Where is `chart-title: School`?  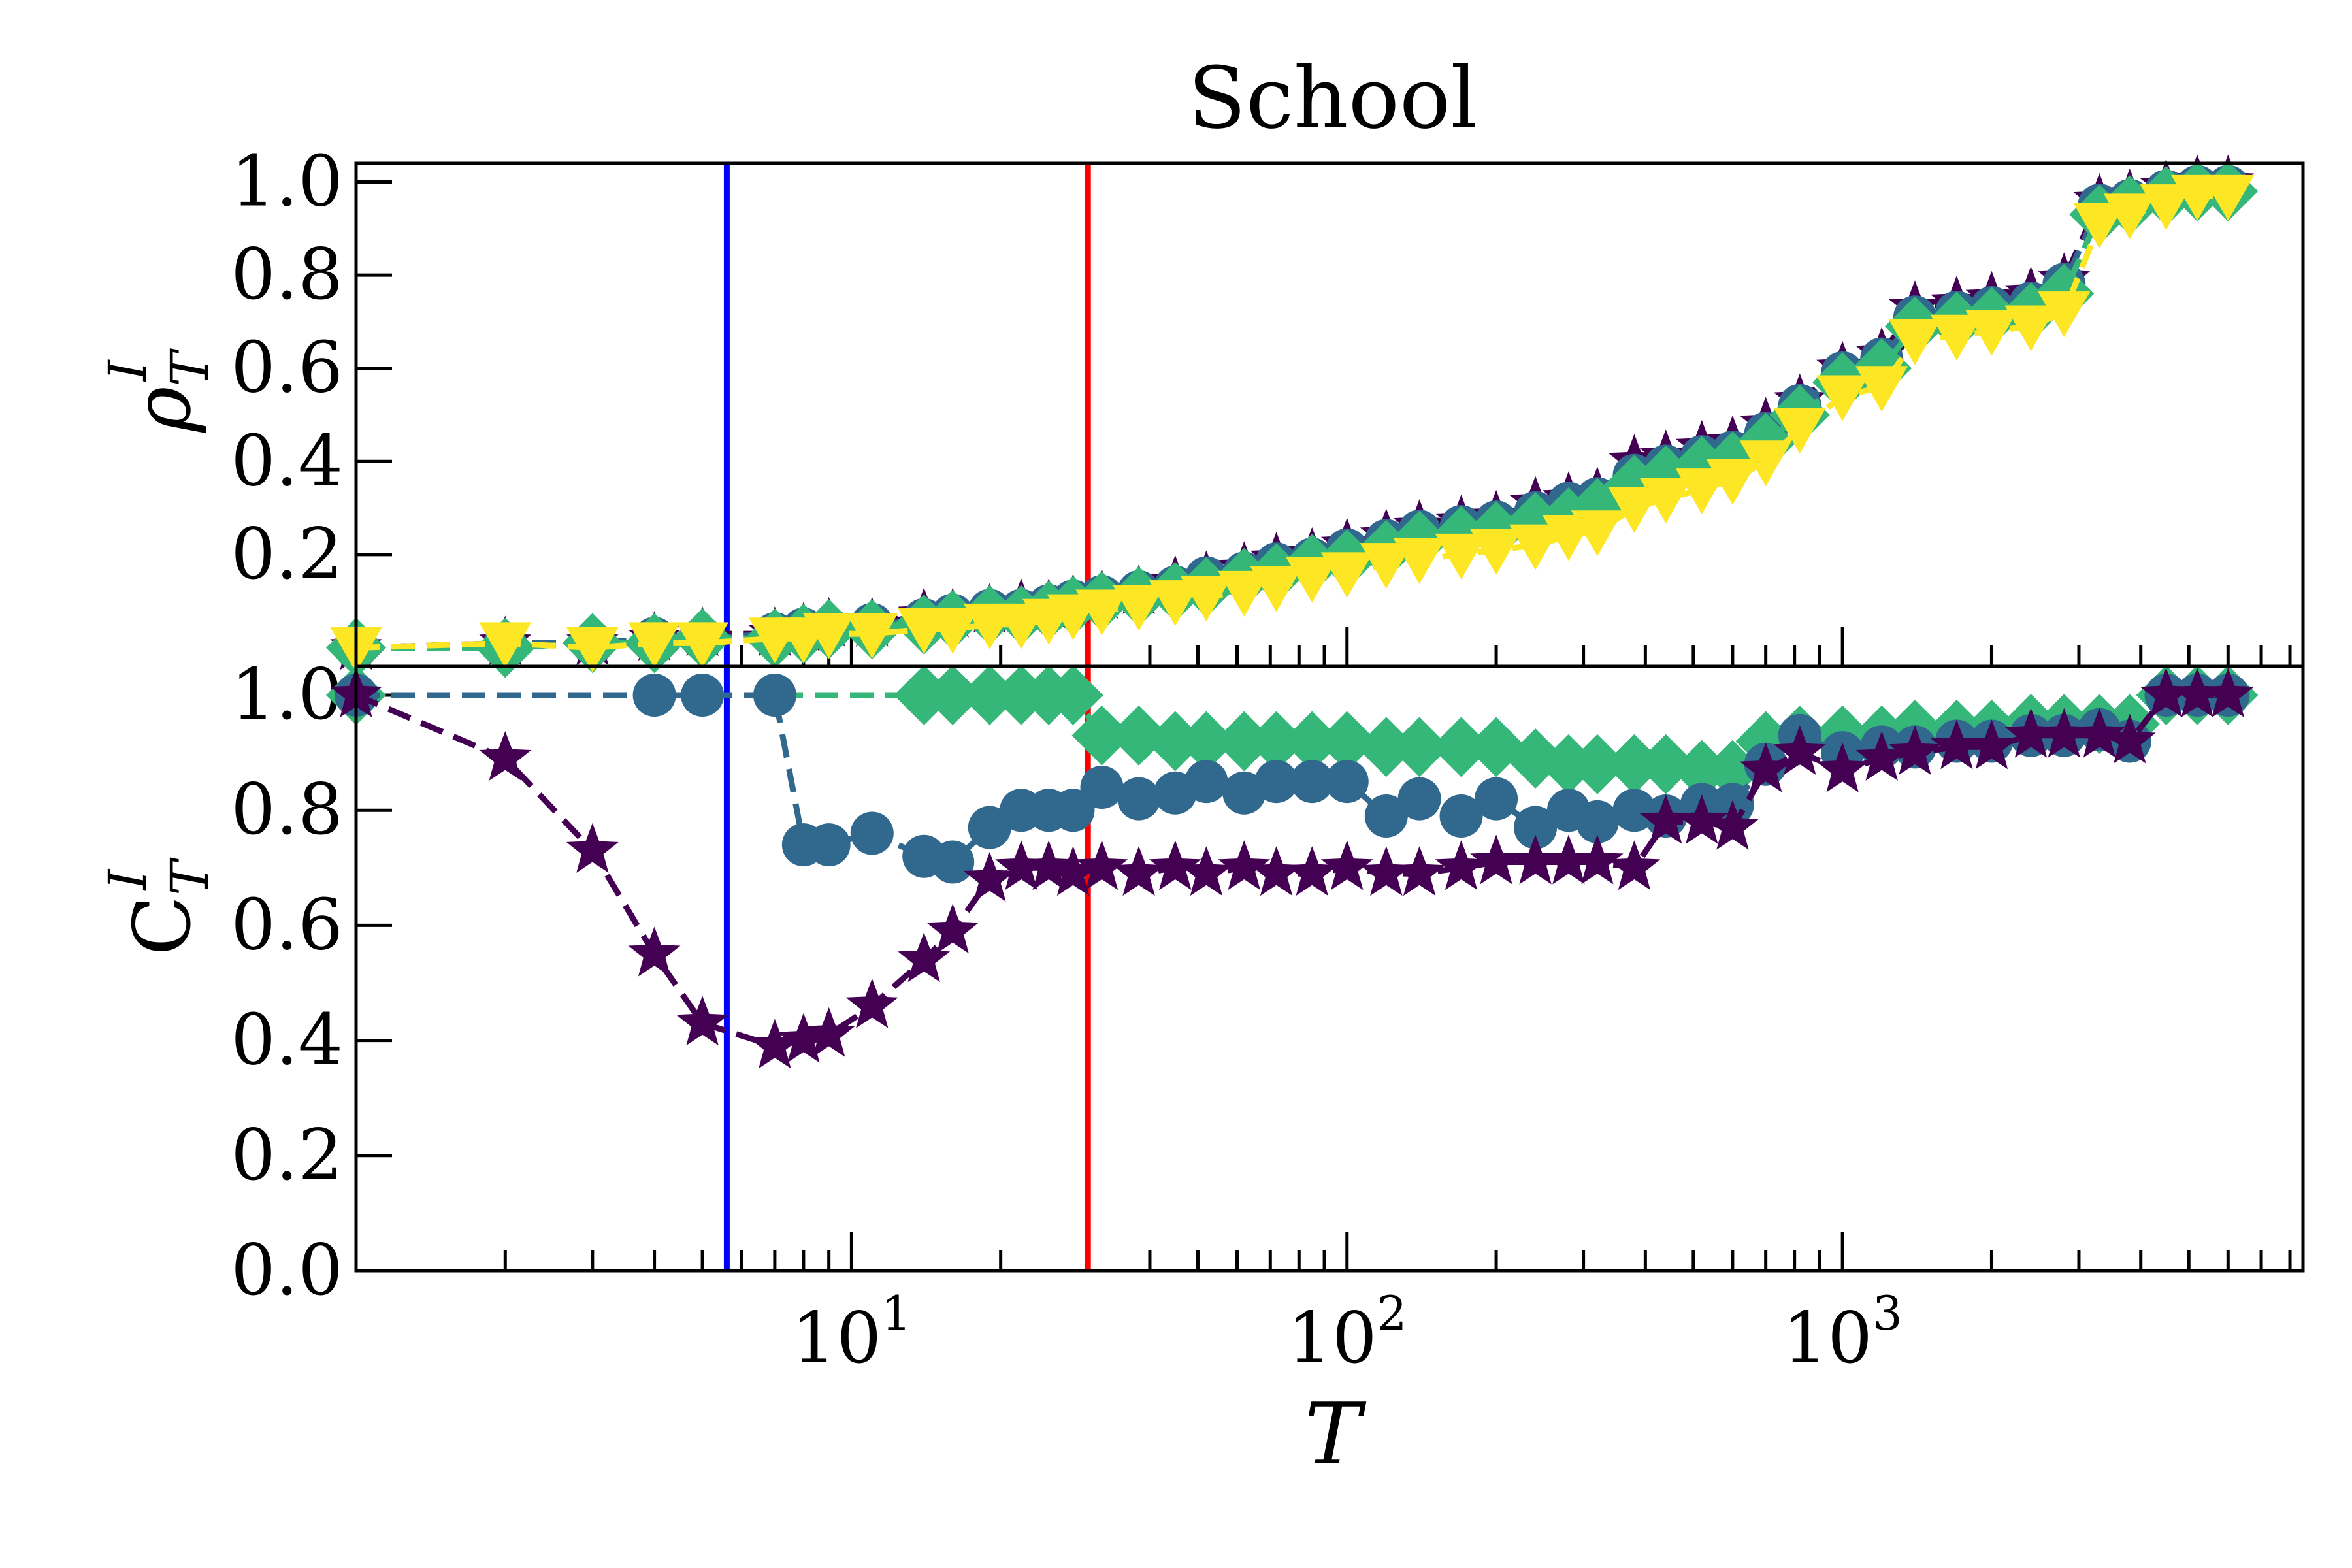 chart-title: School is located at coordinates (1333, 98).